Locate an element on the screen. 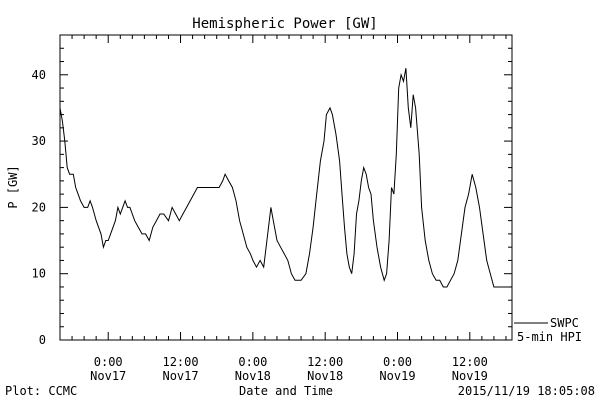 This screenshot has width=600, height=400. y-tick-label: 40 is located at coordinates (39, 75).